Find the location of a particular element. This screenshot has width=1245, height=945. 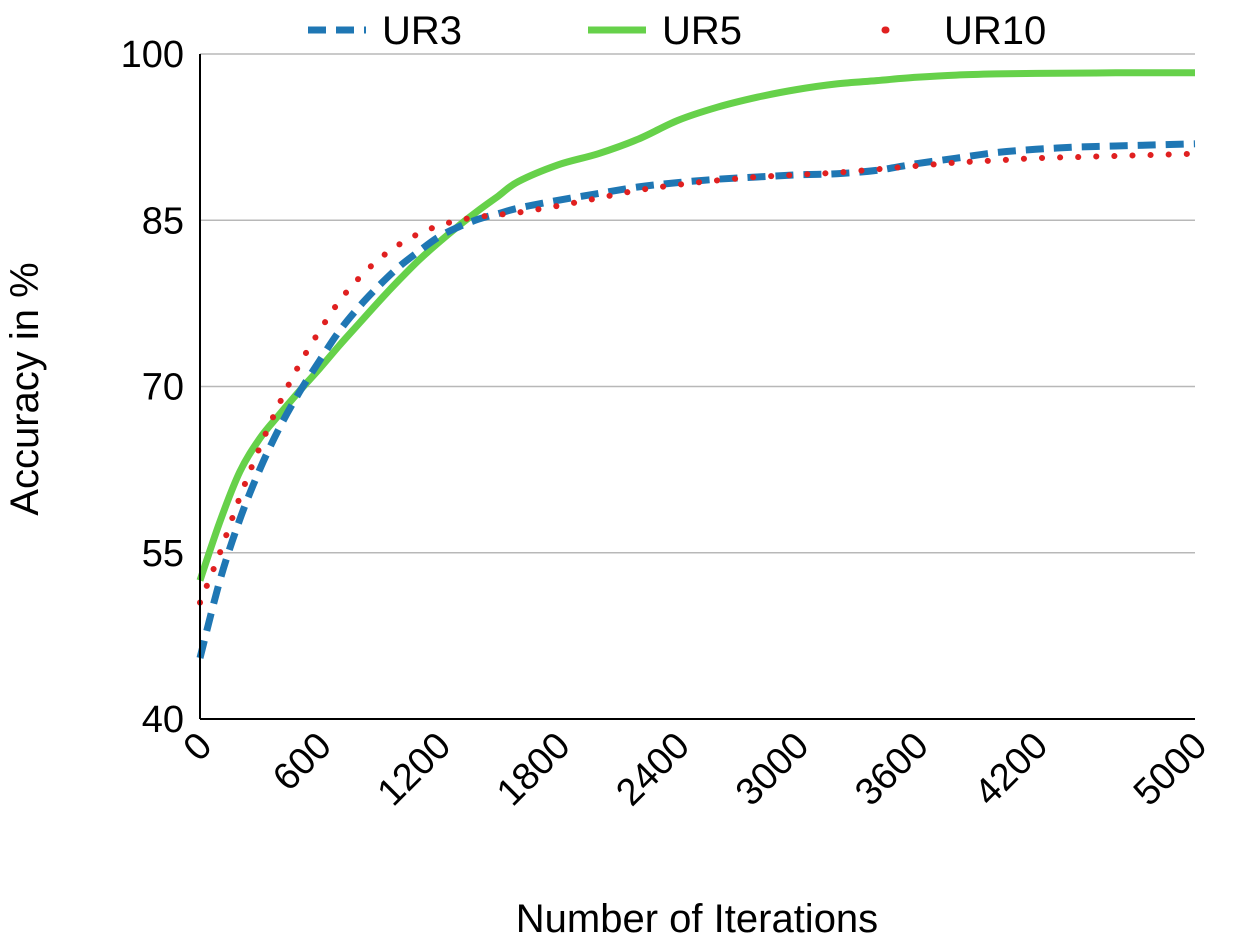

legend: UR3 UR5 UR10 is located at coordinates (677, 31).